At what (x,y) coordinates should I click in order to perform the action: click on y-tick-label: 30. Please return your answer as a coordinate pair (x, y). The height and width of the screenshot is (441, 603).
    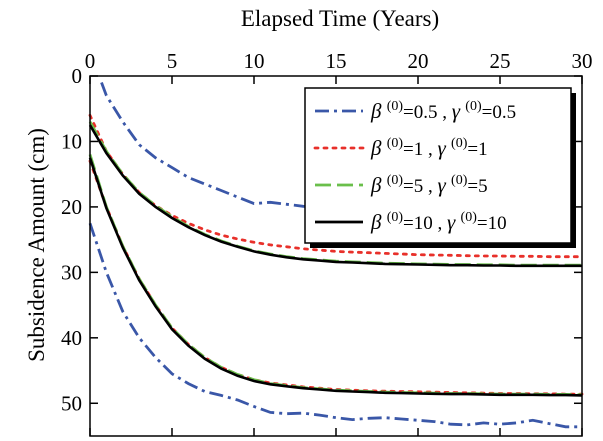
    Looking at the image, I should click on (71, 272).